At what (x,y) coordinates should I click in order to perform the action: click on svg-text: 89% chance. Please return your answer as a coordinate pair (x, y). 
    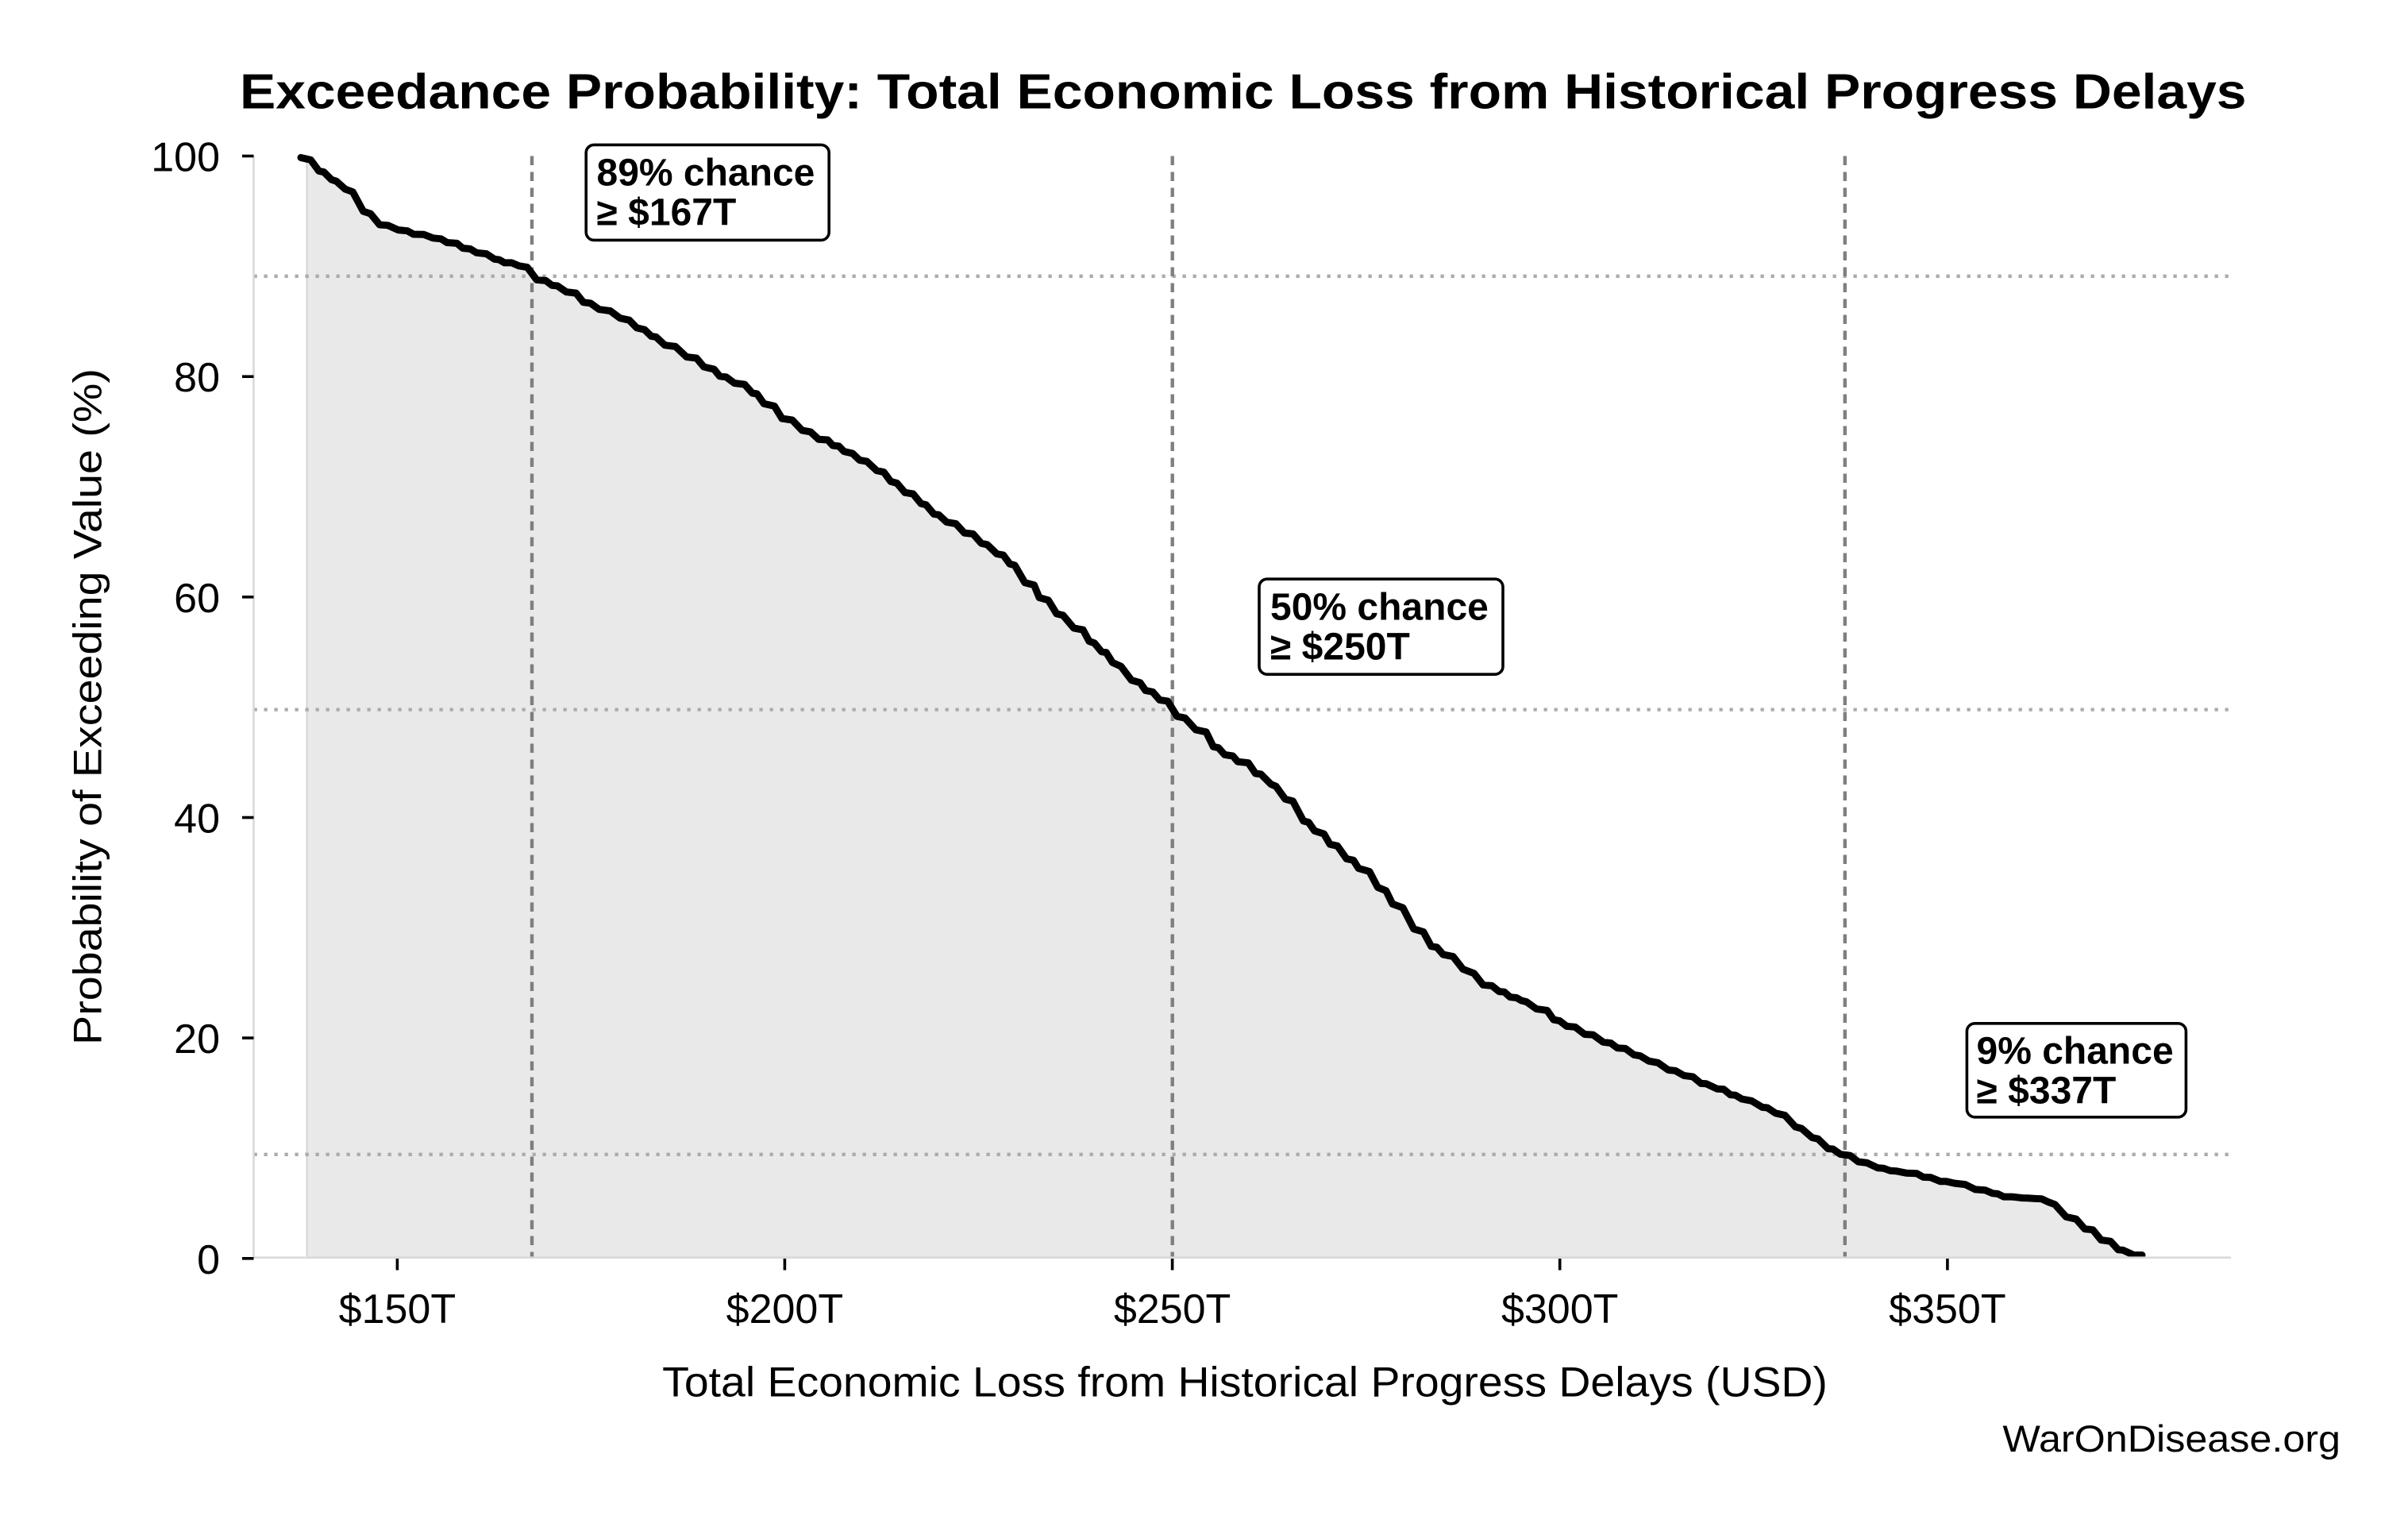
    Looking at the image, I should click on (706, 173).